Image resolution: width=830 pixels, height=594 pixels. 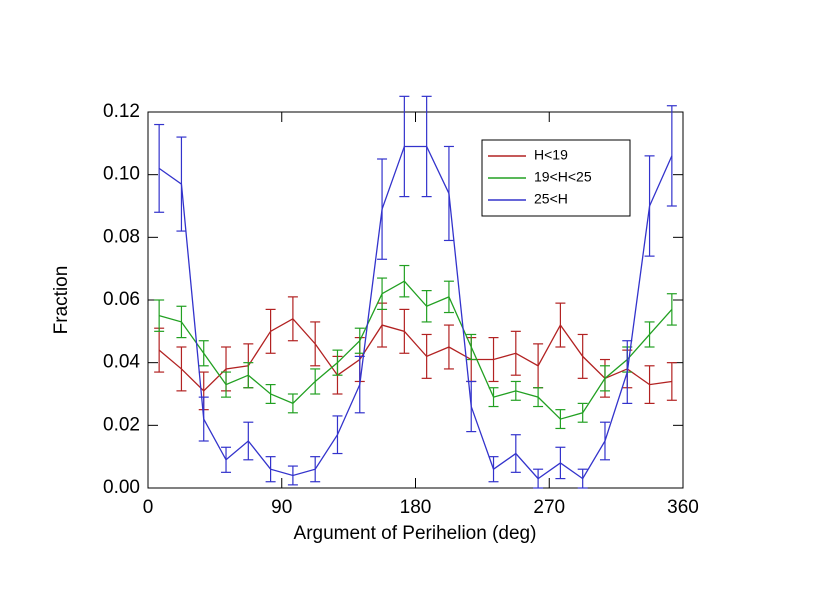 What do you see at coordinates (563, 177) in the screenshot?
I see `legend-label: 19<H<25` at bounding box center [563, 177].